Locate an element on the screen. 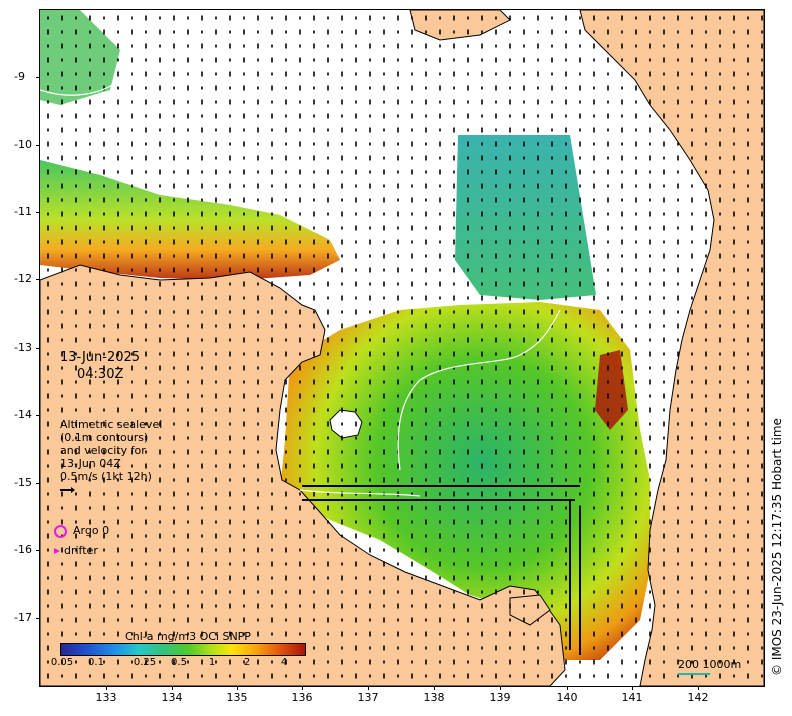  depth-scale: 200 1000m is located at coordinates (709, 666).